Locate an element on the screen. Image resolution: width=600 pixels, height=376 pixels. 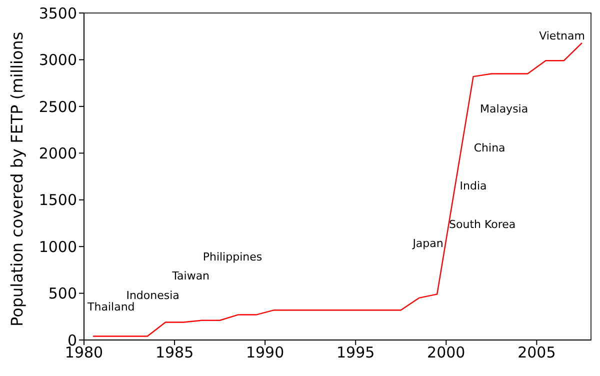
x-tick-label: 1990 is located at coordinates (265, 353).